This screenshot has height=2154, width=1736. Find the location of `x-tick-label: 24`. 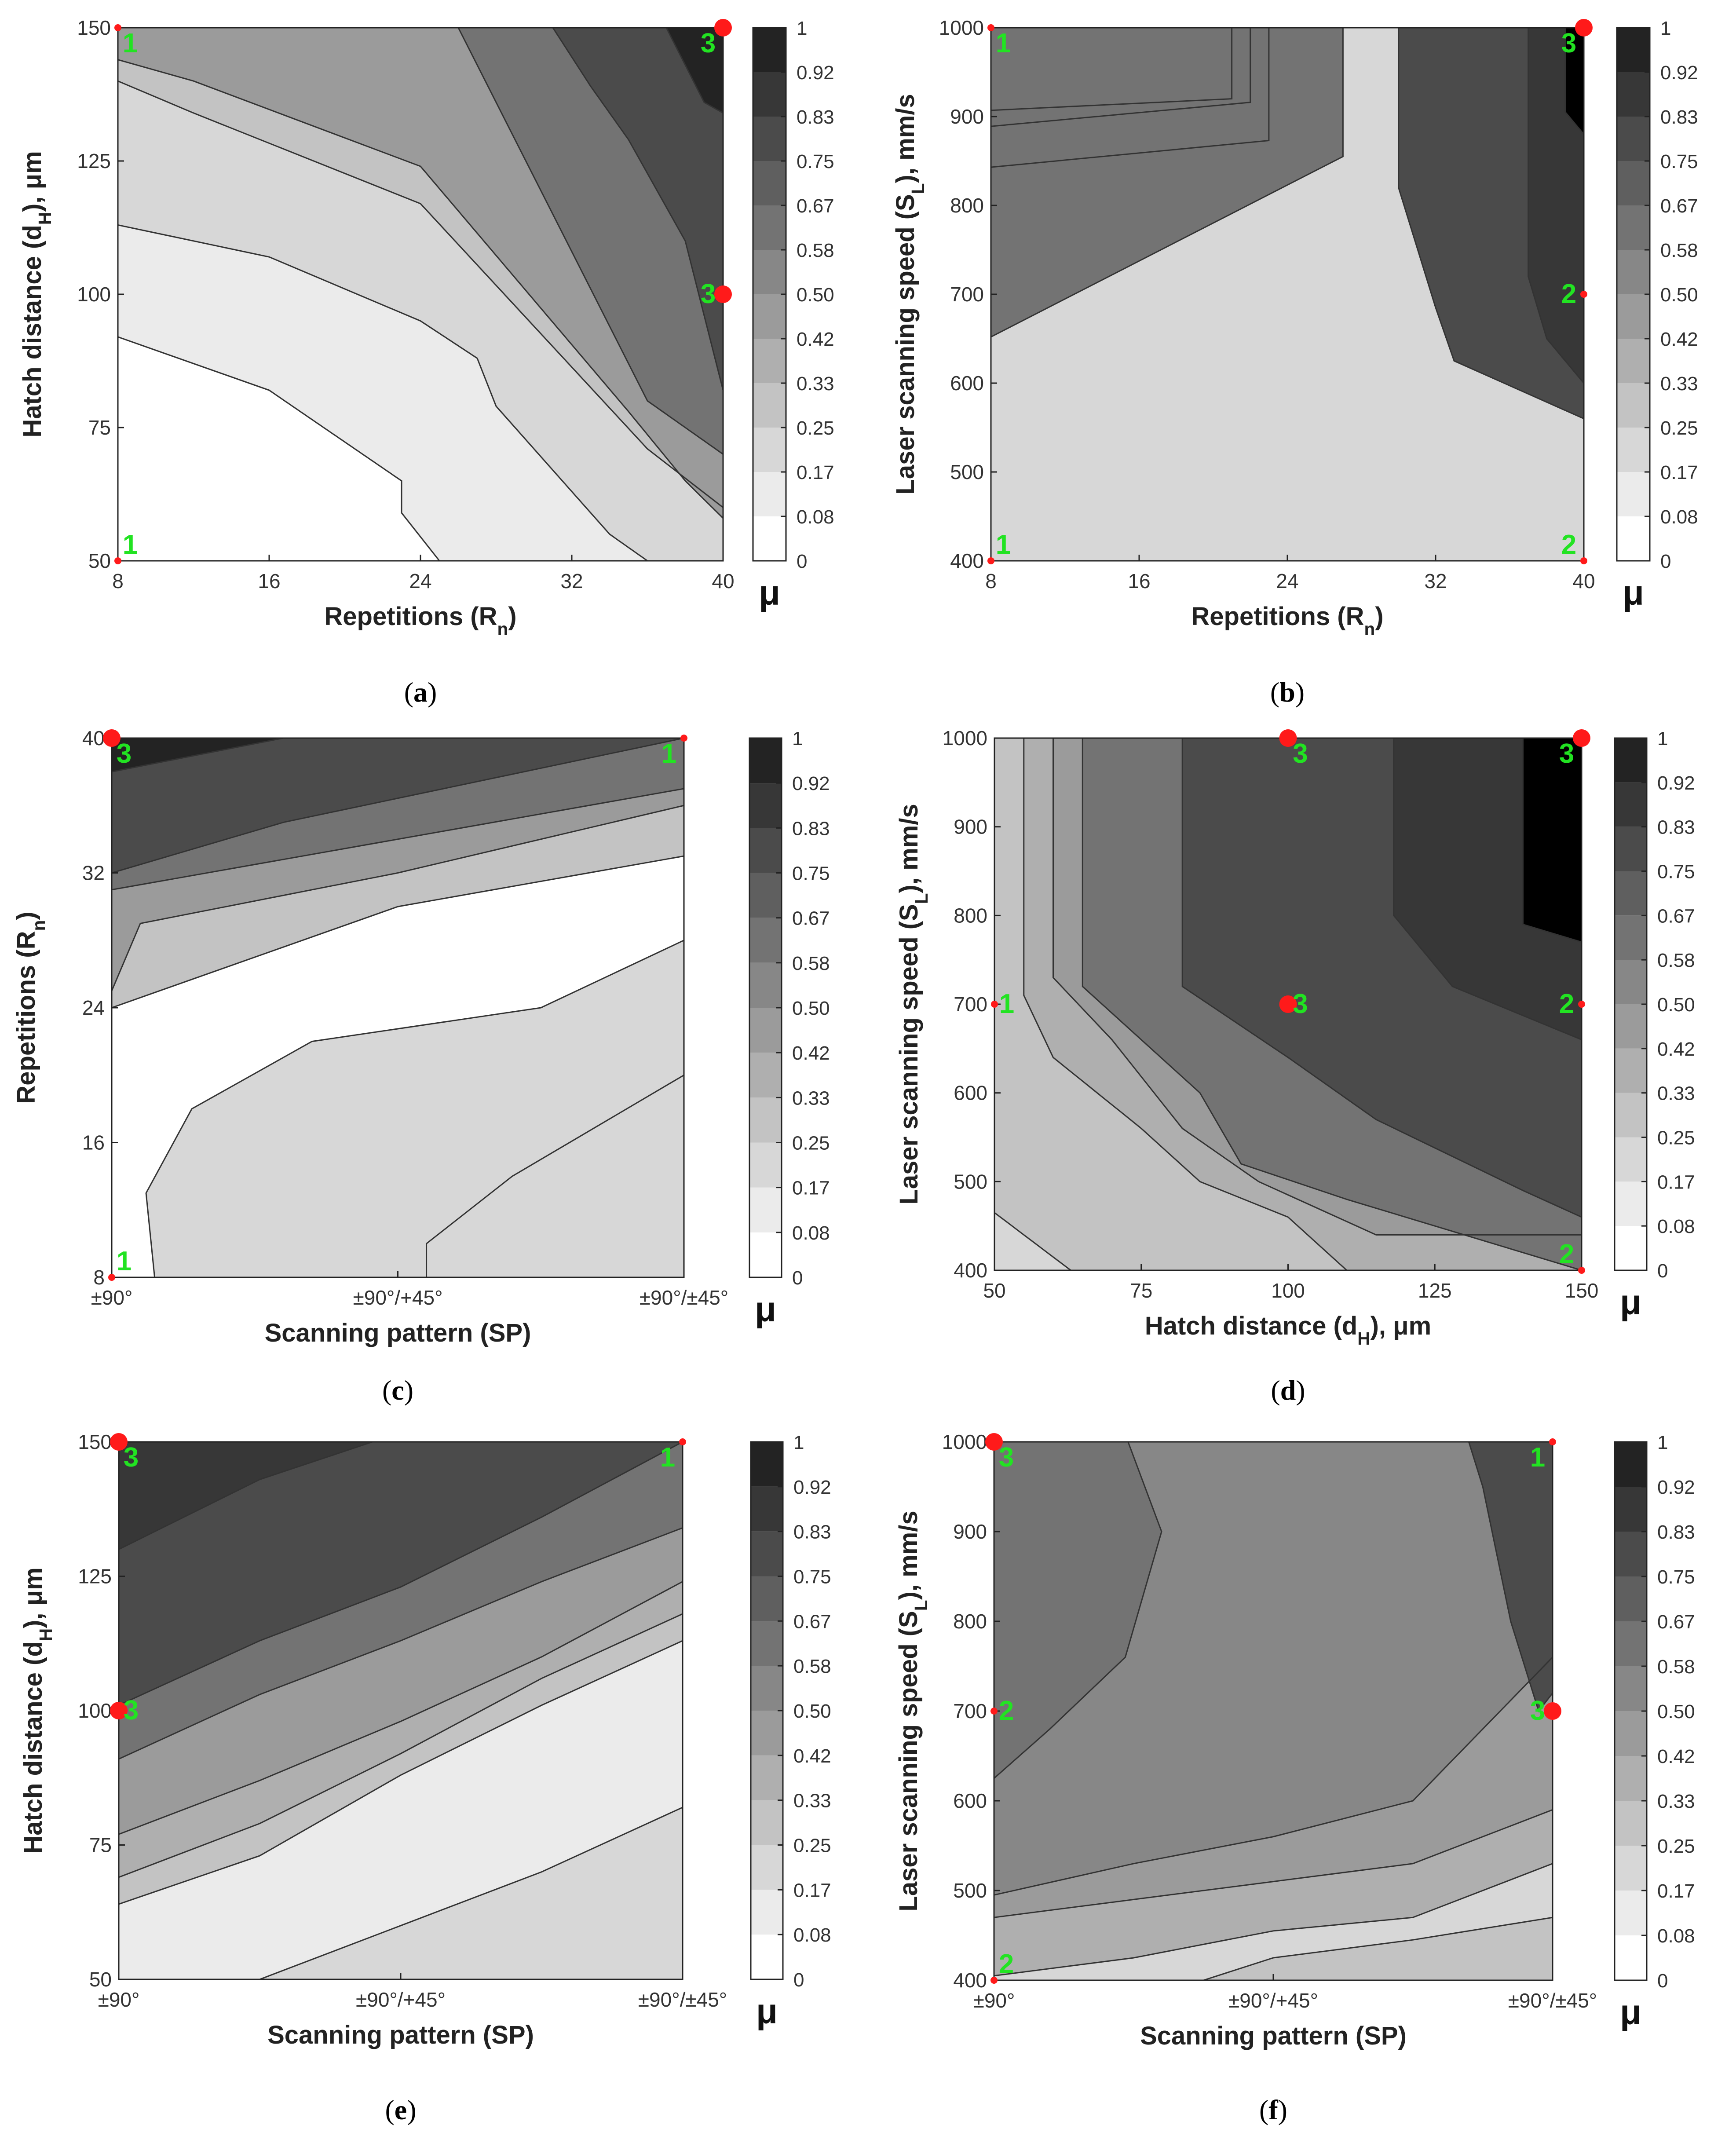

x-tick-label: 24 is located at coordinates (1287, 581).